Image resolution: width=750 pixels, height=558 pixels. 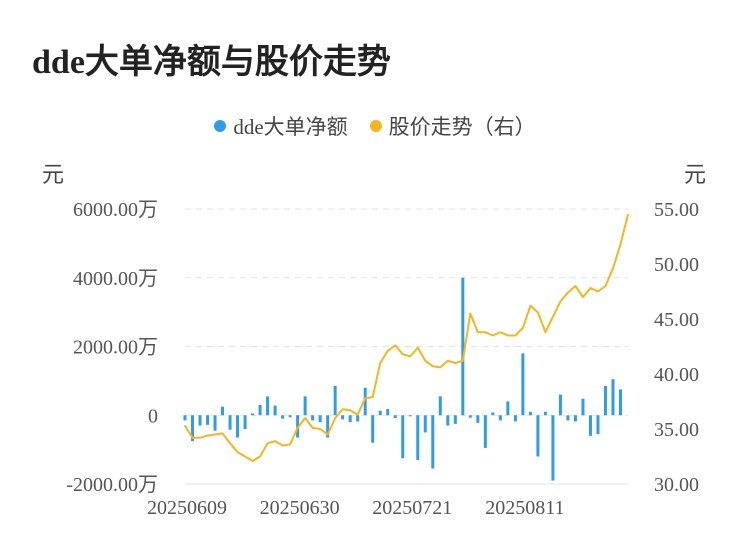 What do you see at coordinates (53, 174) in the screenshot?
I see `left-axis-unit: 元` at bounding box center [53, 174].